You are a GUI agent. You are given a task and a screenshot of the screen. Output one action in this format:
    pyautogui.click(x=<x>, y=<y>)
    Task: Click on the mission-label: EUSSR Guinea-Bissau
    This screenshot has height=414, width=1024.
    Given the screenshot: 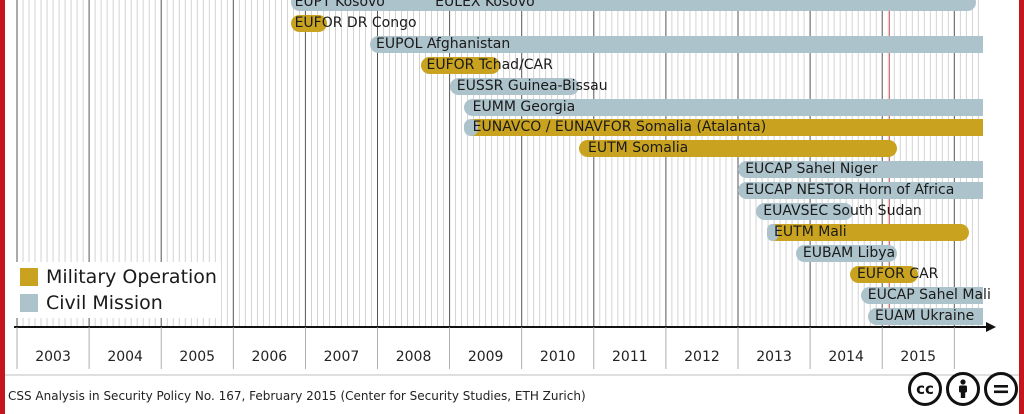 What is the action you would take?
    pyautogui.click(x=532, y=85)
    